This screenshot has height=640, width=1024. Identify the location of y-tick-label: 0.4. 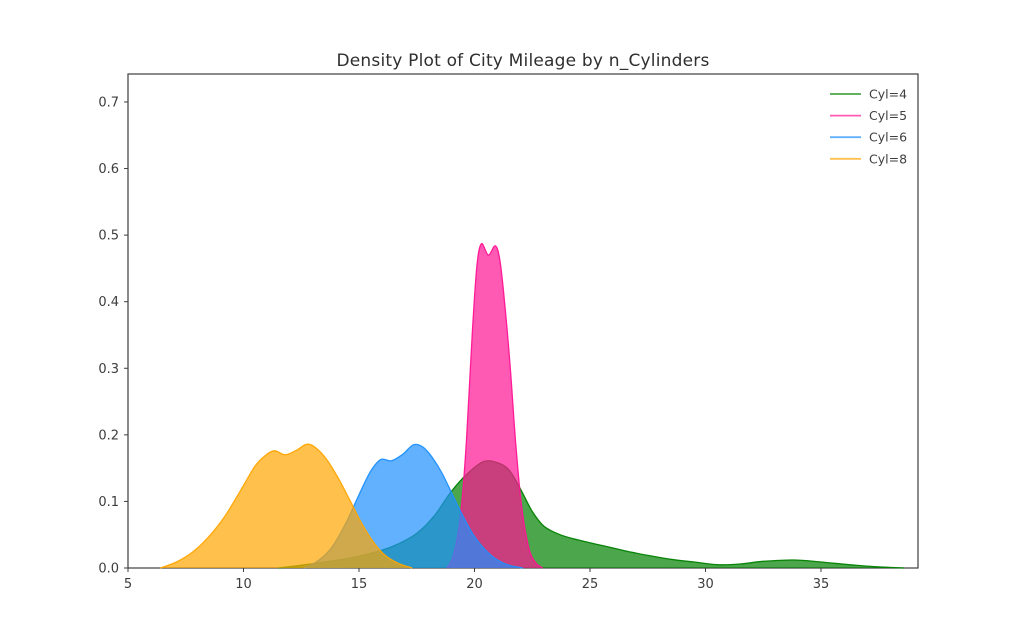
(108, 302).